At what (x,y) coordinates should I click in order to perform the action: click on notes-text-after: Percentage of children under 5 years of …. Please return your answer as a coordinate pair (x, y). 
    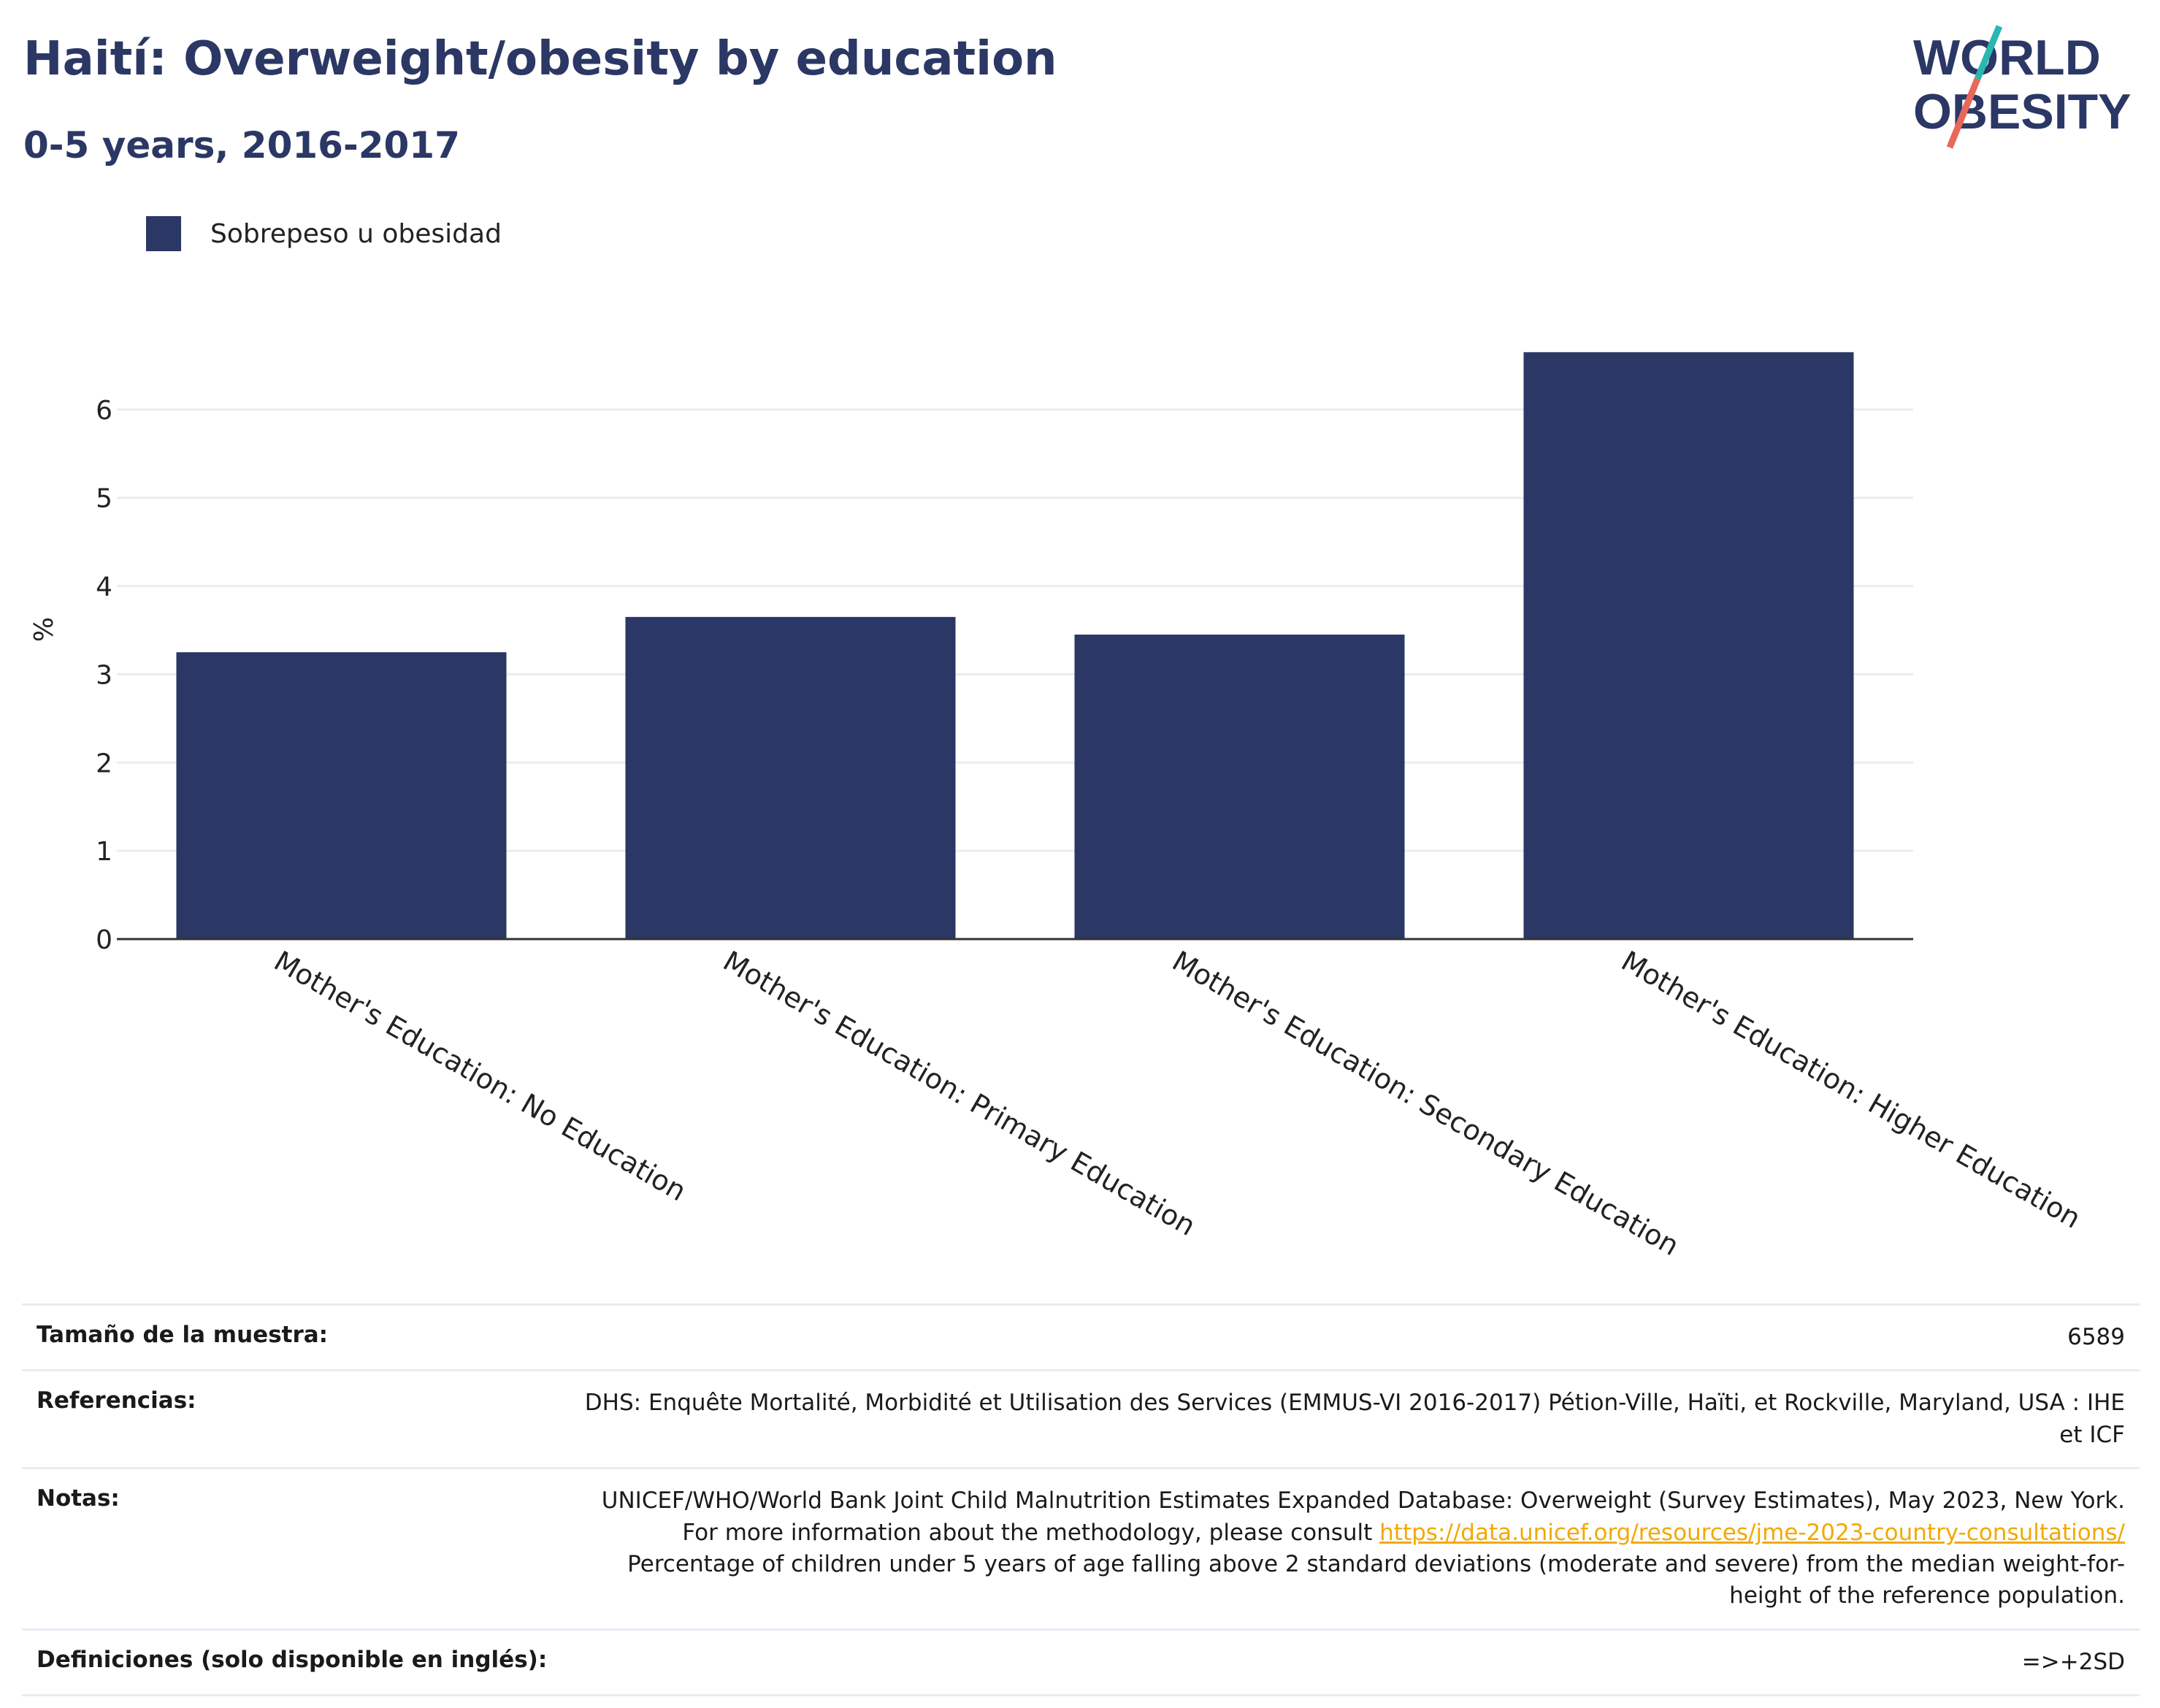
    Looking at the image, I should click on (1376, 1579).